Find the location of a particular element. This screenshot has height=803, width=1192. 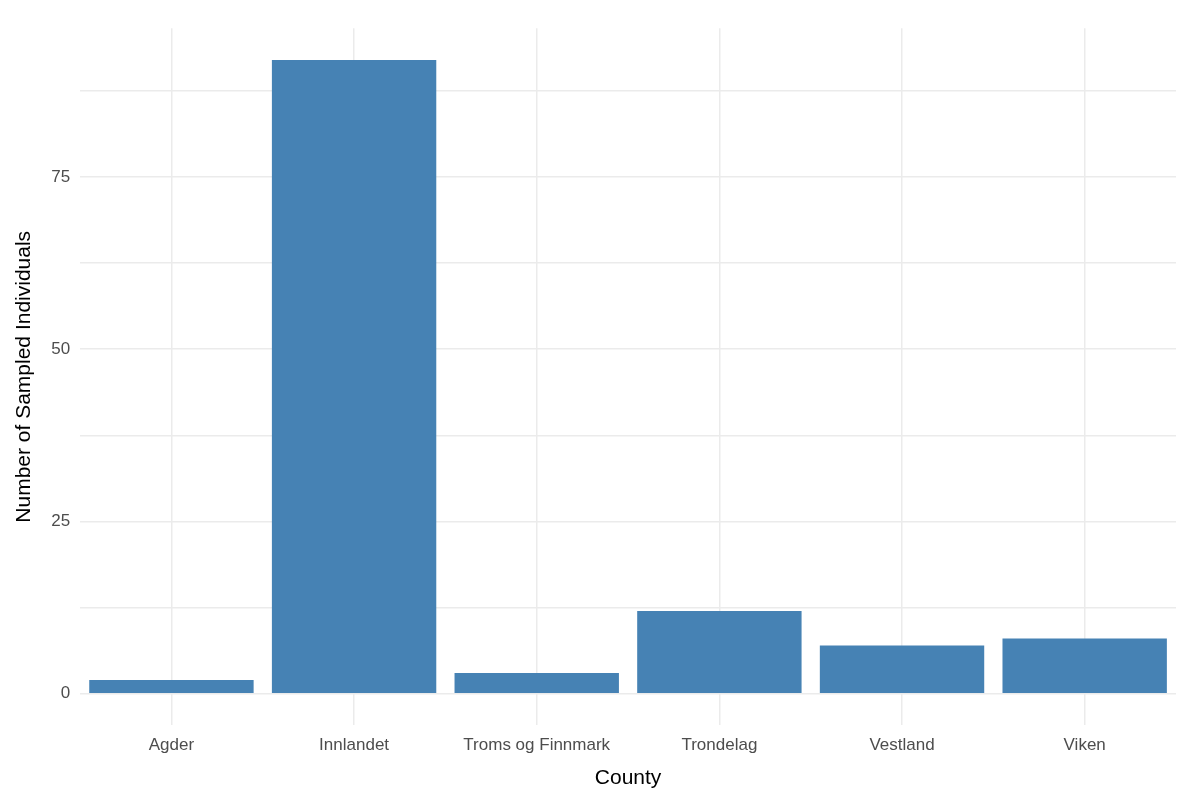

x-tick-label: Troms og Finnmark is located at coordinates (537, 745).